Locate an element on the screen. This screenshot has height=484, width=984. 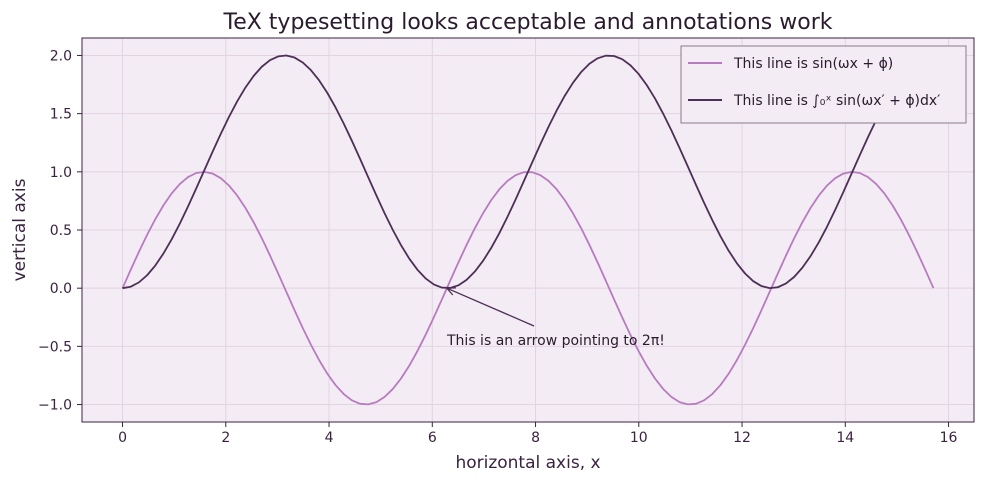
y-tick-label: 0.0 is located at coordinates (61, 289).